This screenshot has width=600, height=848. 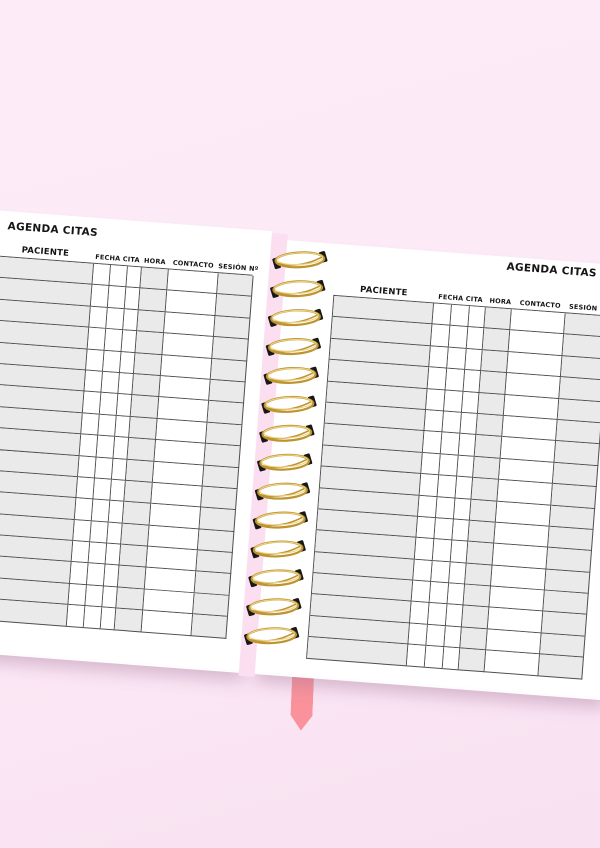 What do you see at coordinates (552, 270) in the screenshot?
I see `page-title-right: AGENDA CITAS` at bounding box center [552, 270].